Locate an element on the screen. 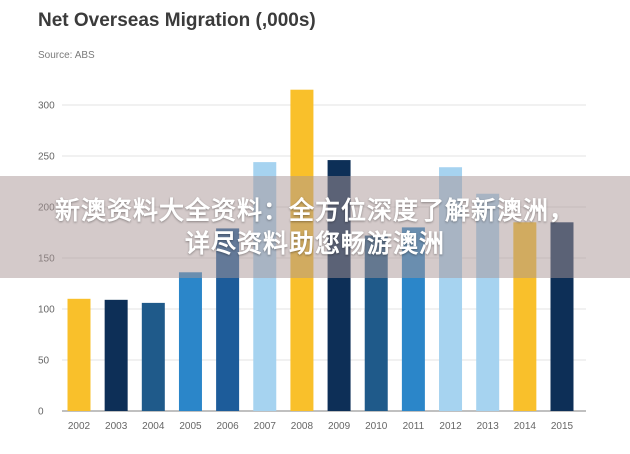 The height and width of the screenshot is (454, 630). overlay-text: 新澳资料大全资料：全方位深度了解新澳洲，详尽资料助您畅游澳洲 is located at coordinates (315, 227).